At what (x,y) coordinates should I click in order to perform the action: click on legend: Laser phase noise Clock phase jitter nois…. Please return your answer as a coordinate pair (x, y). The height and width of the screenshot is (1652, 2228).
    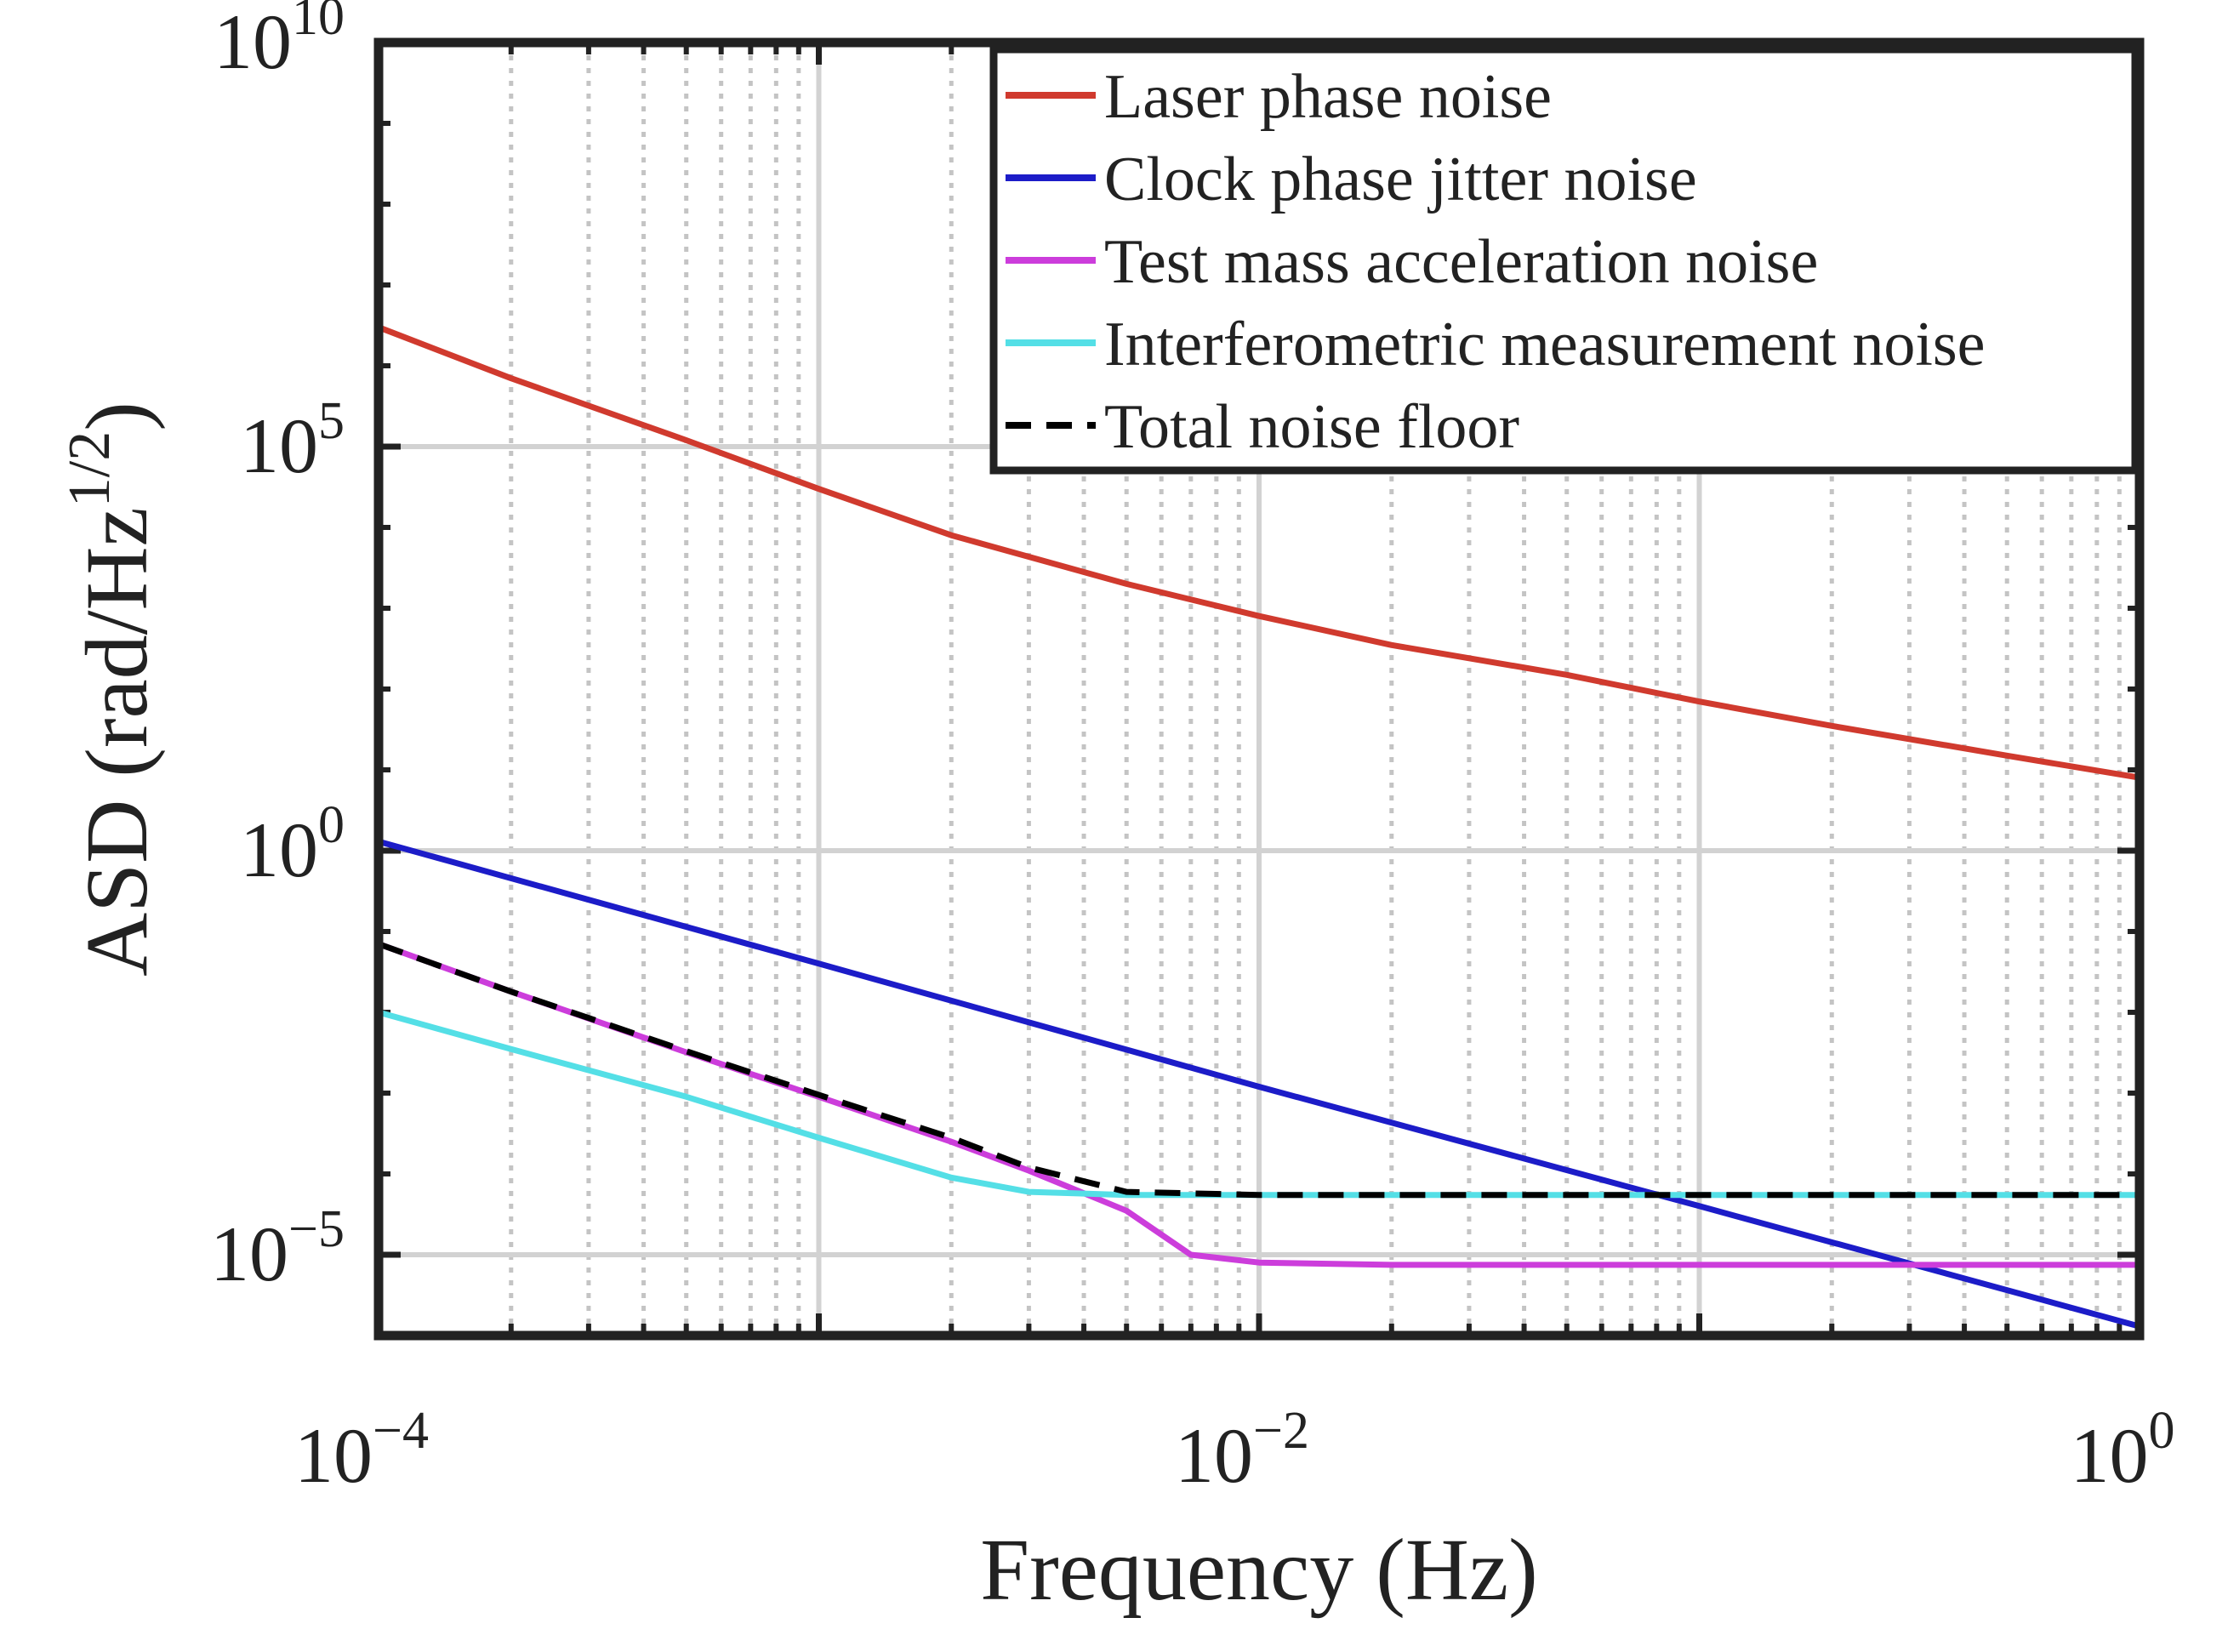
    Looking at the image, I should click on (1565, 260).